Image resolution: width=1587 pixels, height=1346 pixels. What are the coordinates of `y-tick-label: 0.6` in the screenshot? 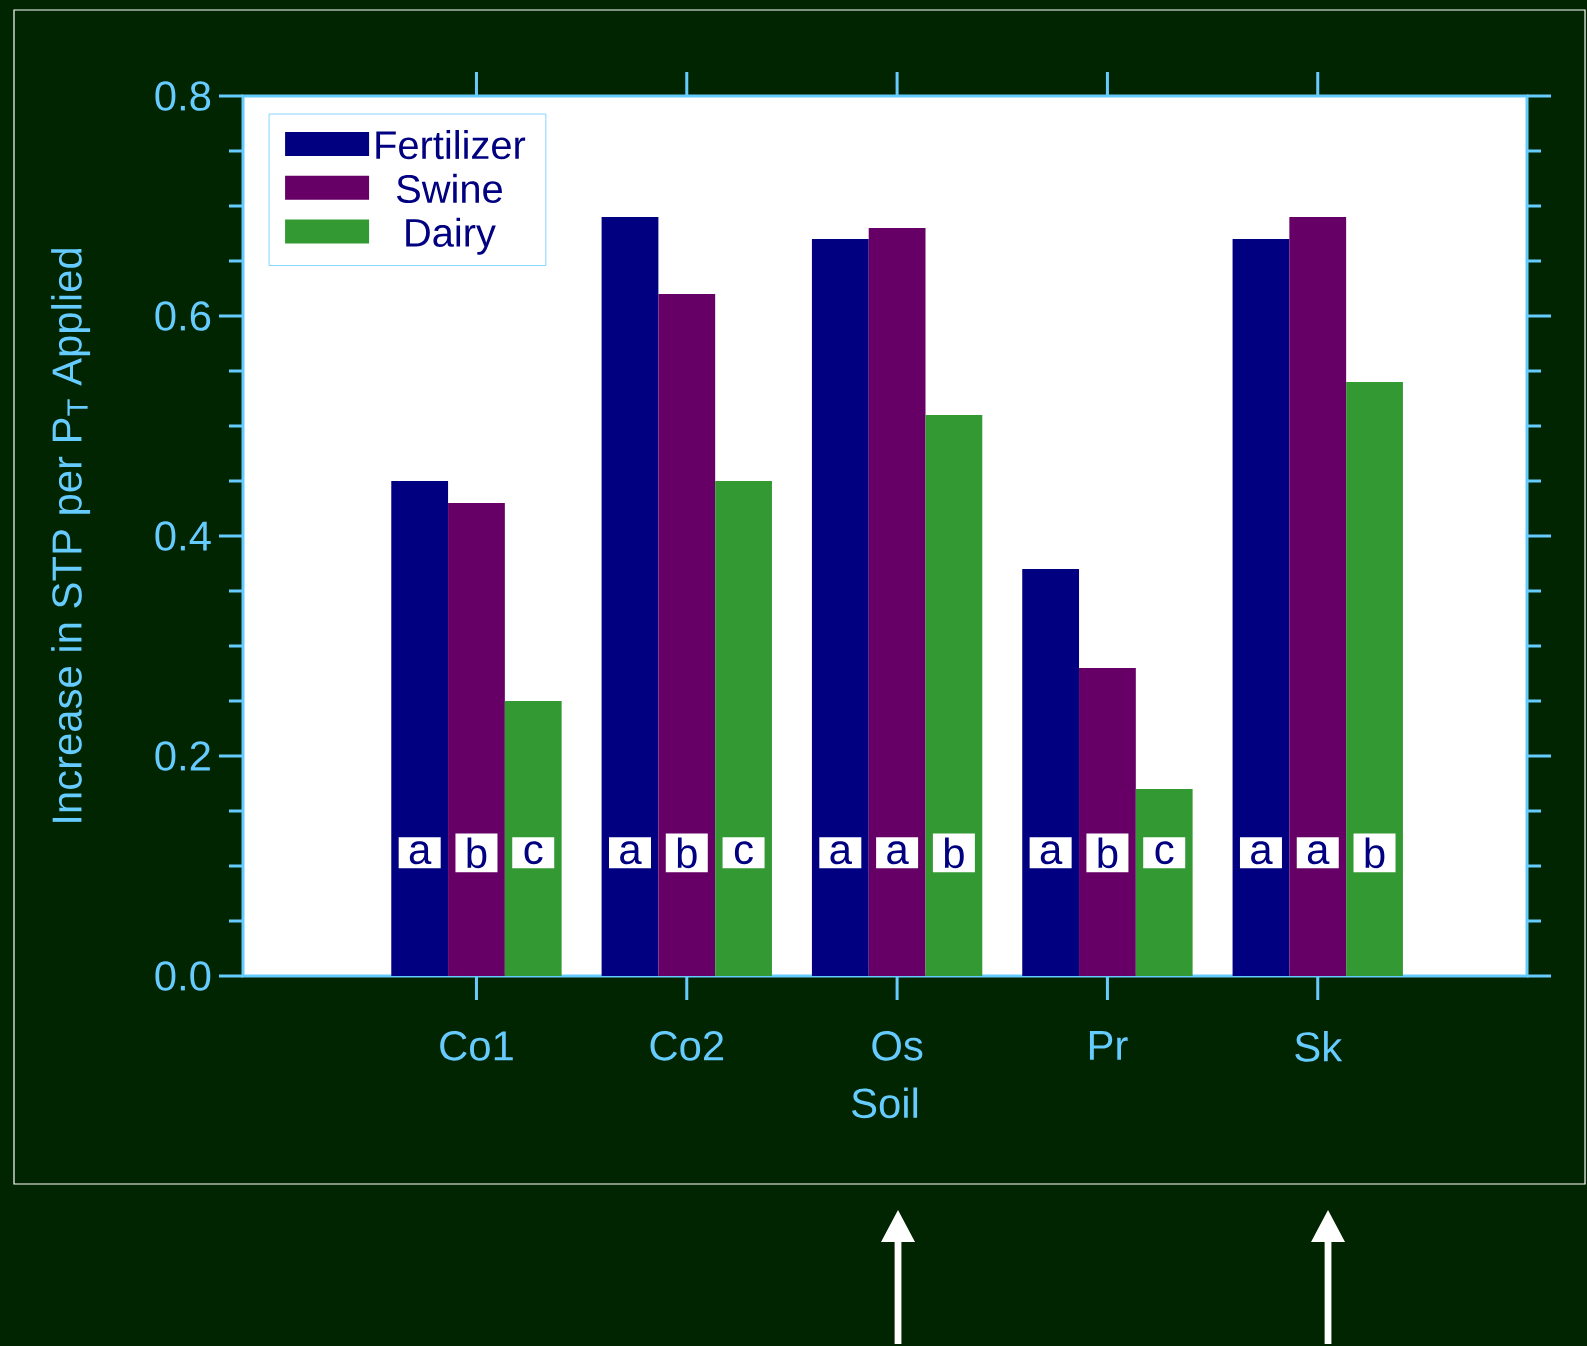 It's located at (183, 316).